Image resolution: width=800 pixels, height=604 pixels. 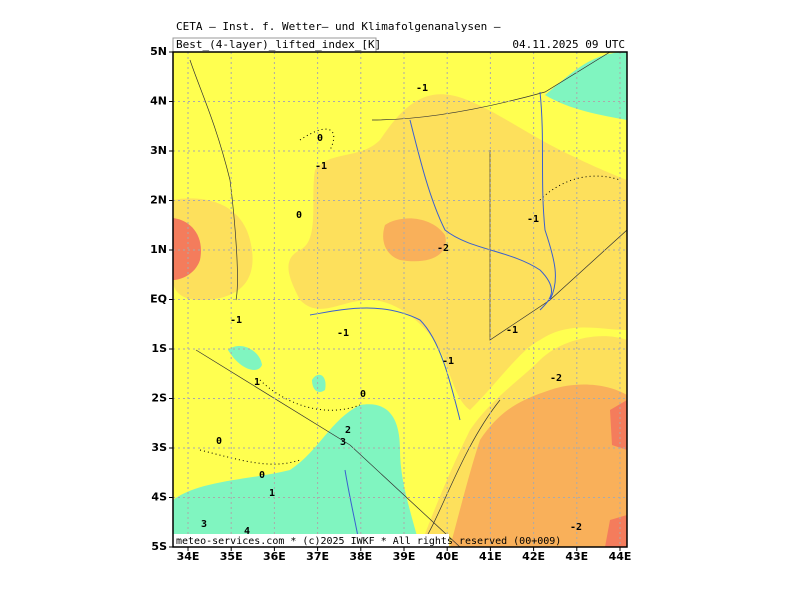 I want to click on lon-label: 36E, so click(x=274, y=556).